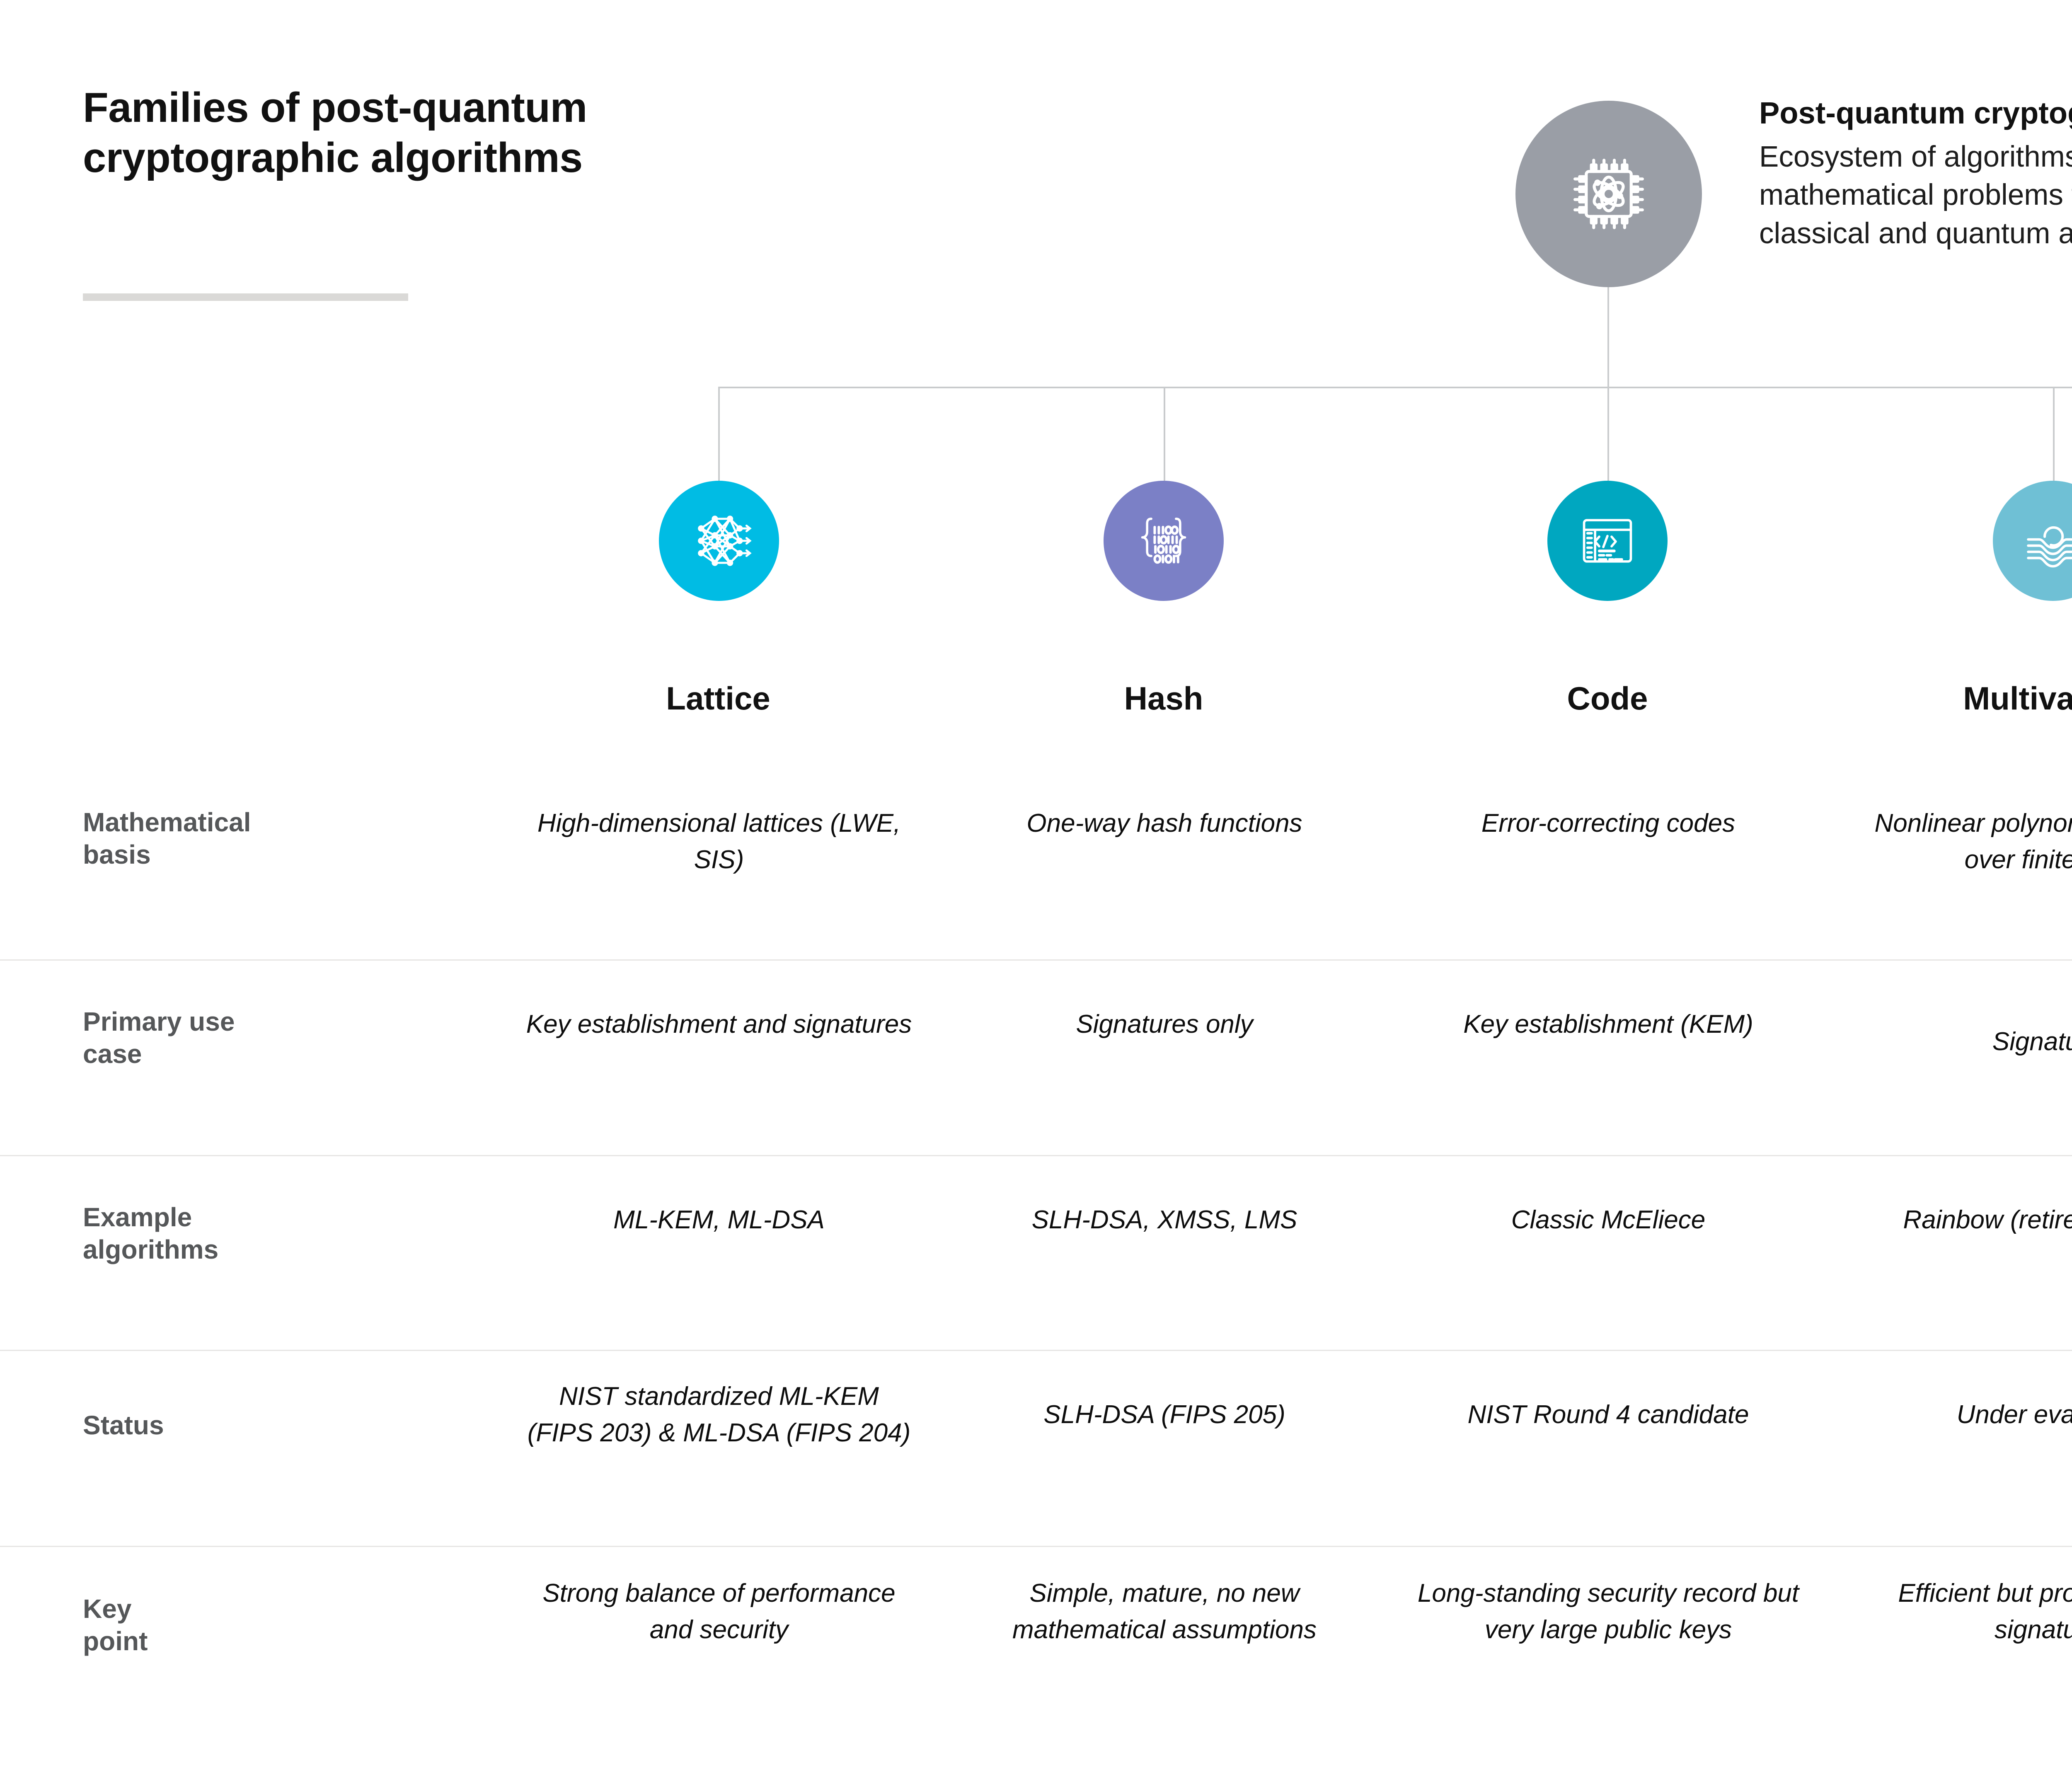 This screenshot has width=2072, height=1782. Describe the element at coordinates (117, 855) in the screenshot. I see `row-label-line-2: basis` at that location.